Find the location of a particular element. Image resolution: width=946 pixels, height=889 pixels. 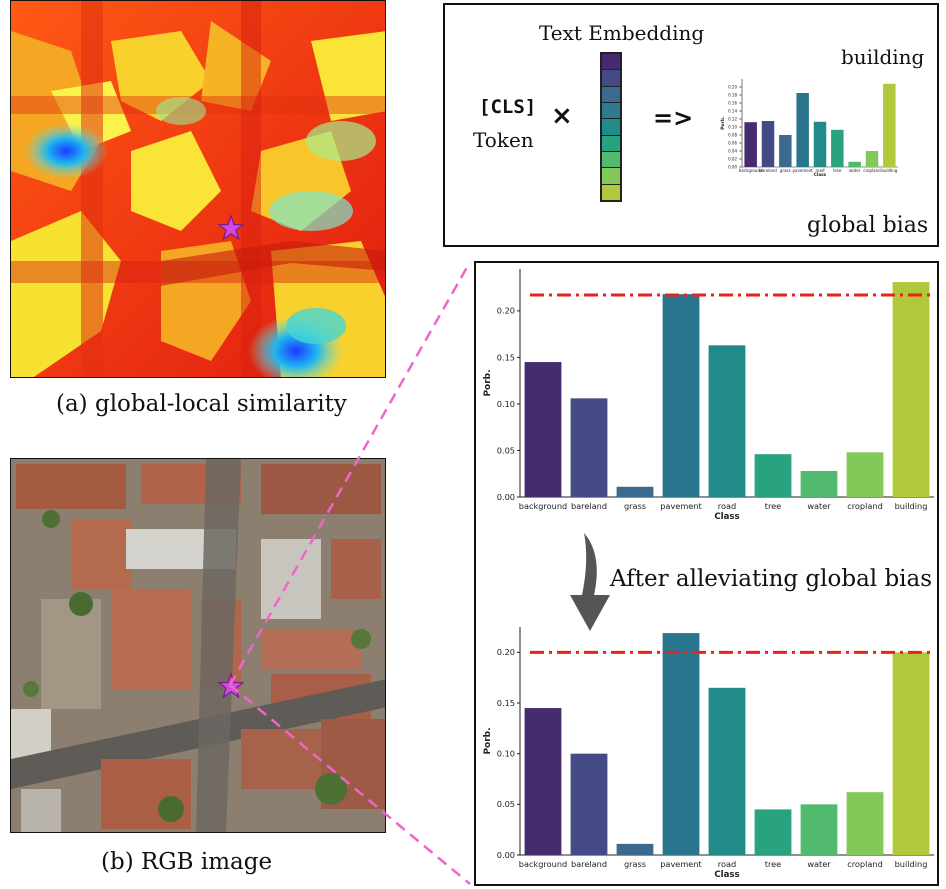

caption-rgb: (b) RGB image is located at coordinates (187, 862).